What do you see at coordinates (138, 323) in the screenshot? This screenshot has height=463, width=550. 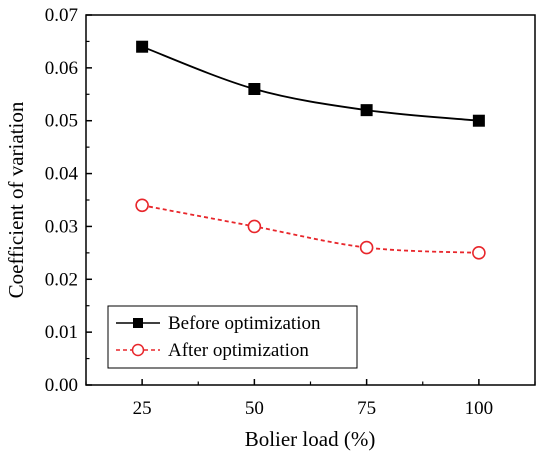 I see `legend-marker-before` at bounding box center [138, 323].